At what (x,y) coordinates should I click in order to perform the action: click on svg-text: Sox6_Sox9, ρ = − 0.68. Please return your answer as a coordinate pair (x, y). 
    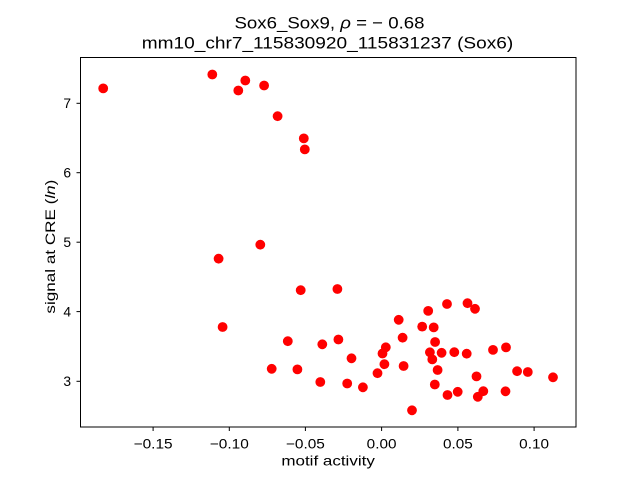
    Looking at the image, I should click on (330, 23).